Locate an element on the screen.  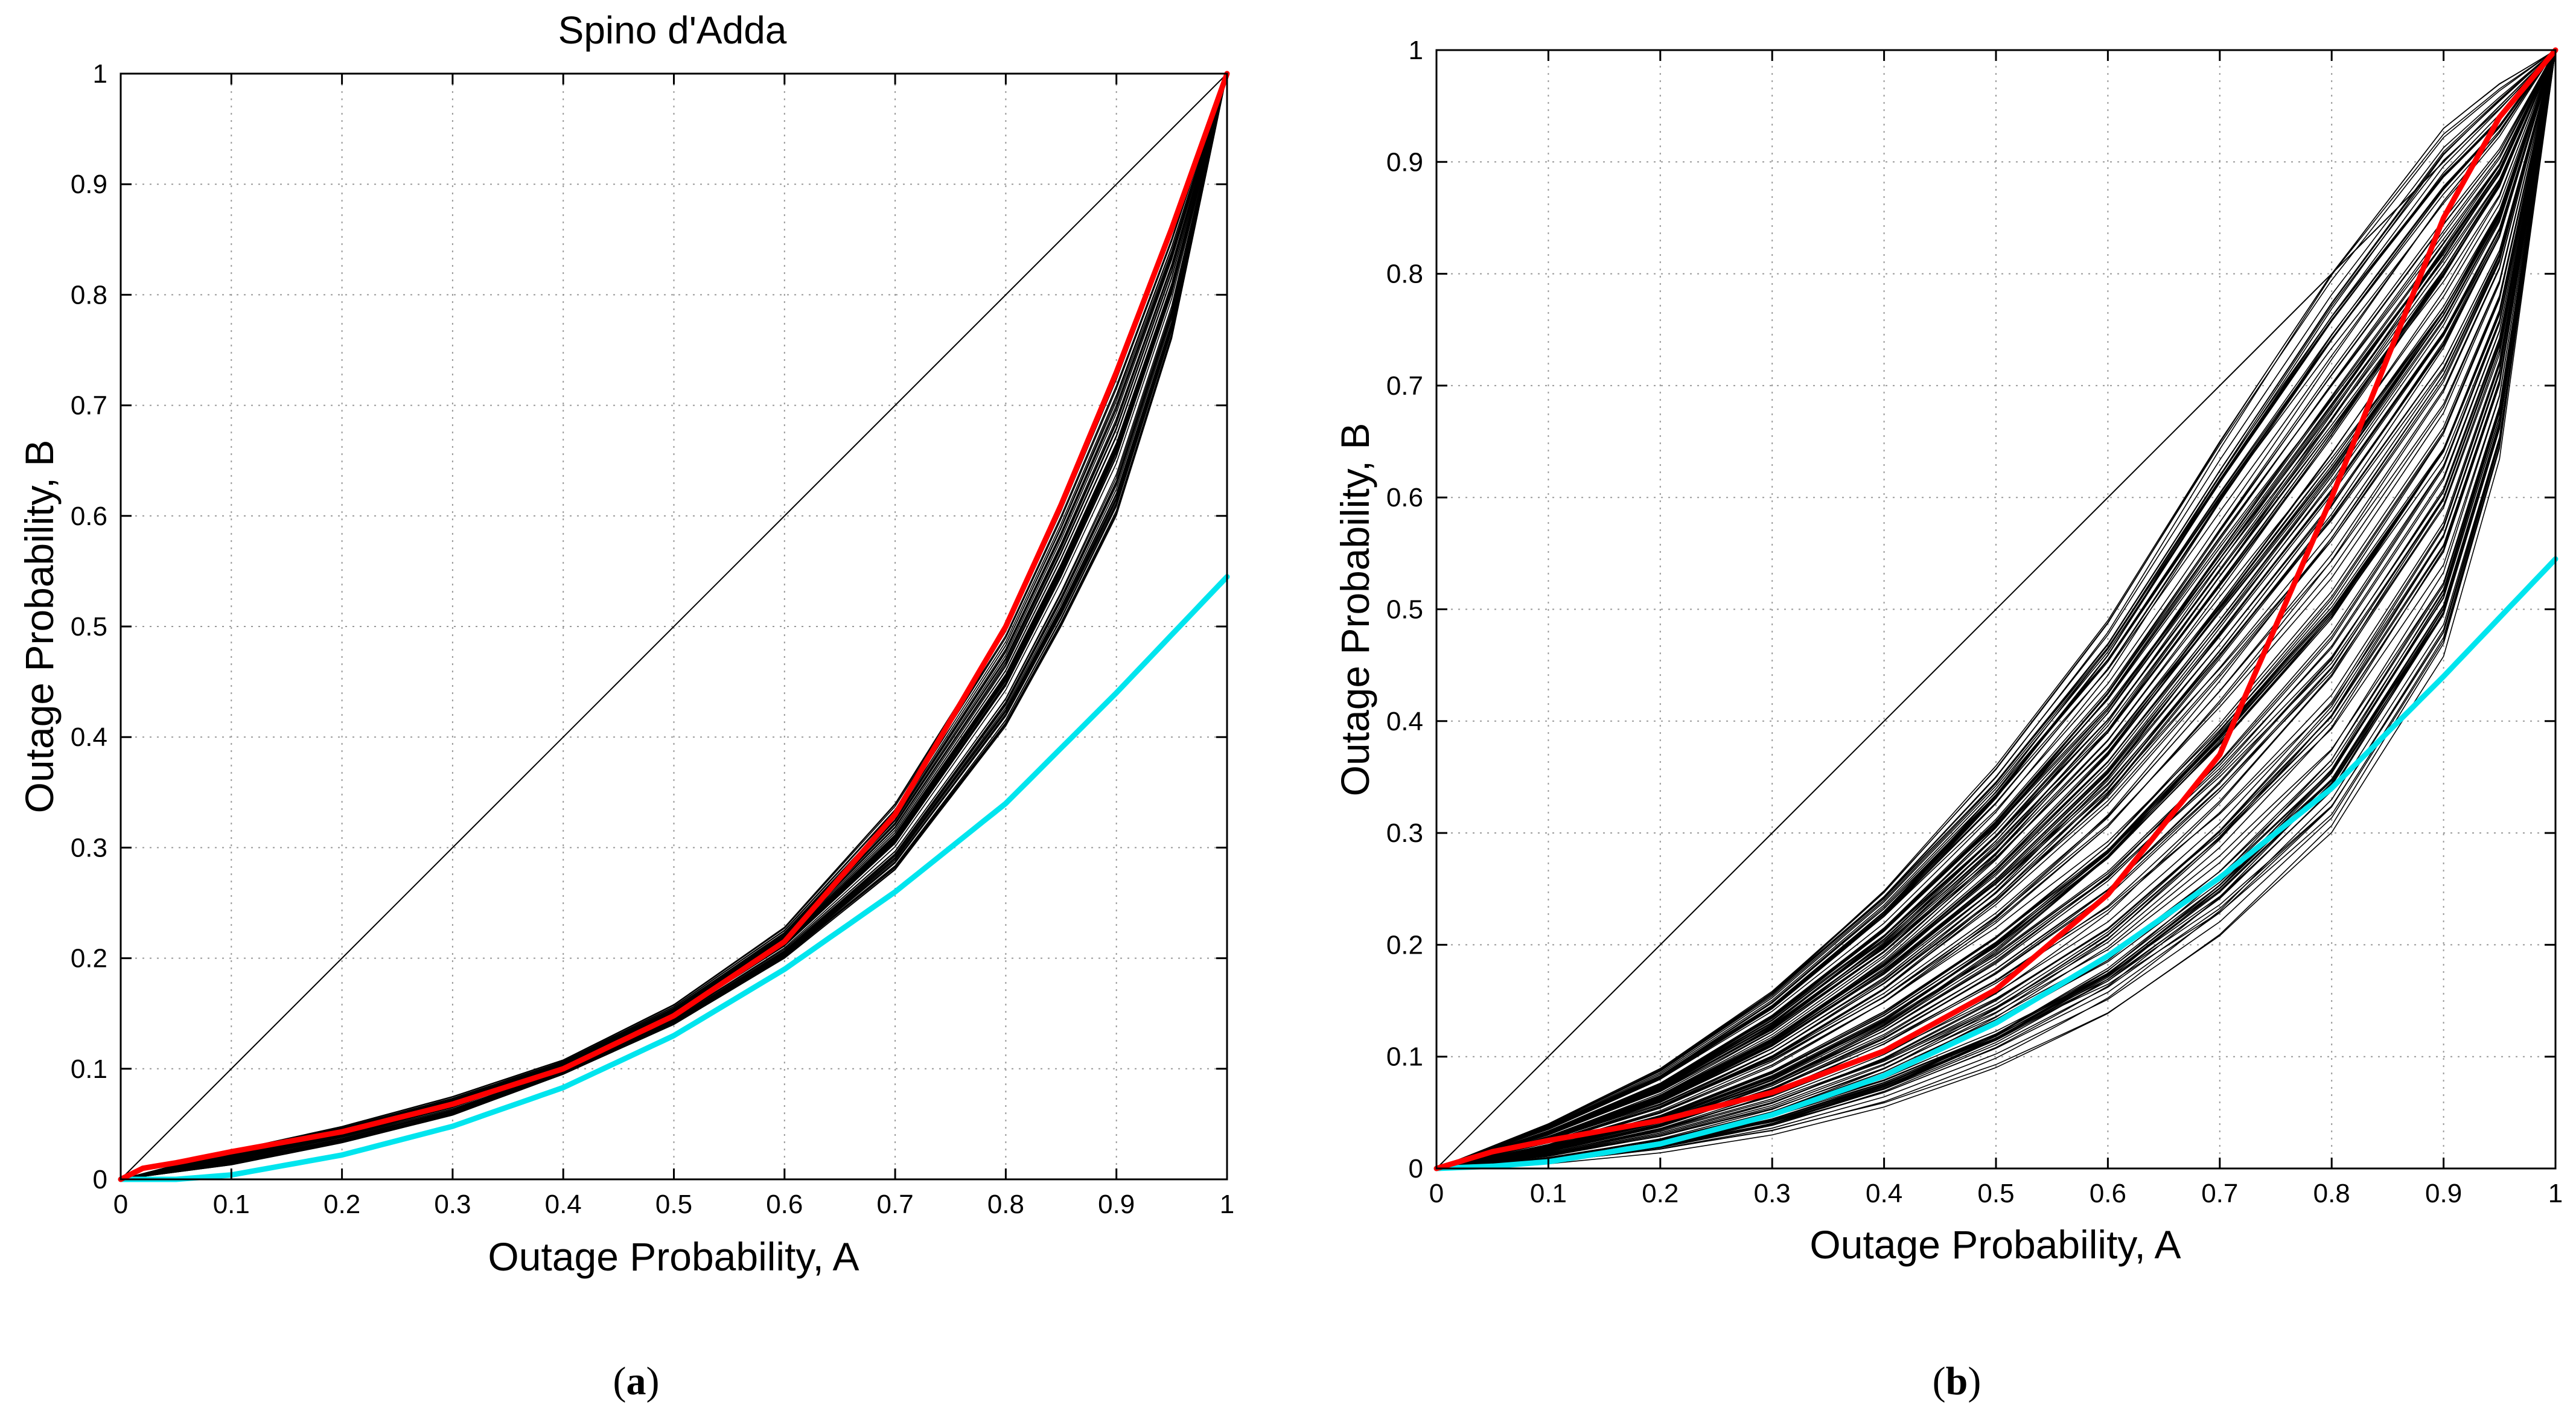
panel-b-caption: (b) is located at coordinates (1957, 1381).